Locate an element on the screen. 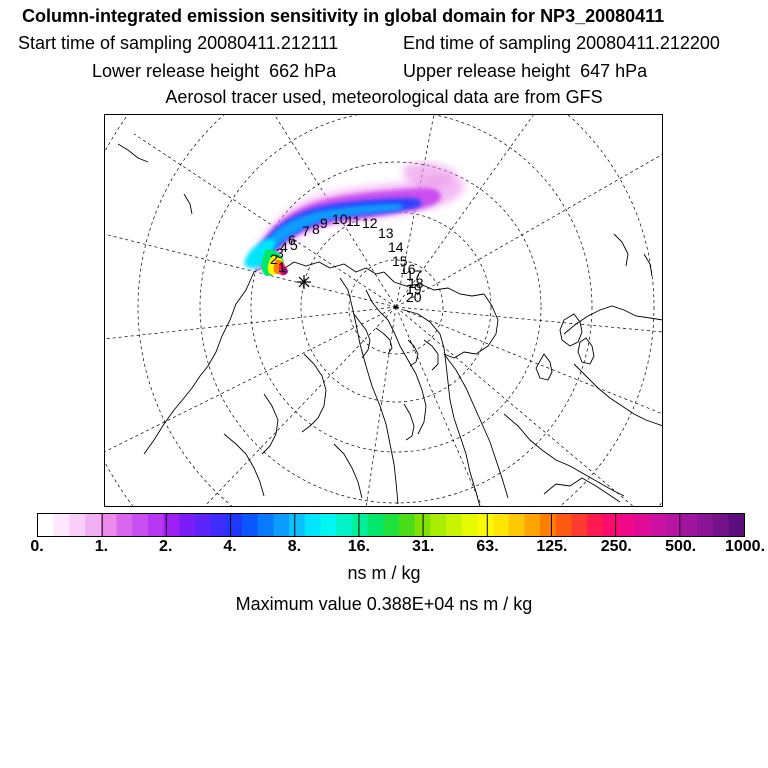 This screenshot has width=768, height=768. trajectory-label: 13 is located at coordinates (386, 233).